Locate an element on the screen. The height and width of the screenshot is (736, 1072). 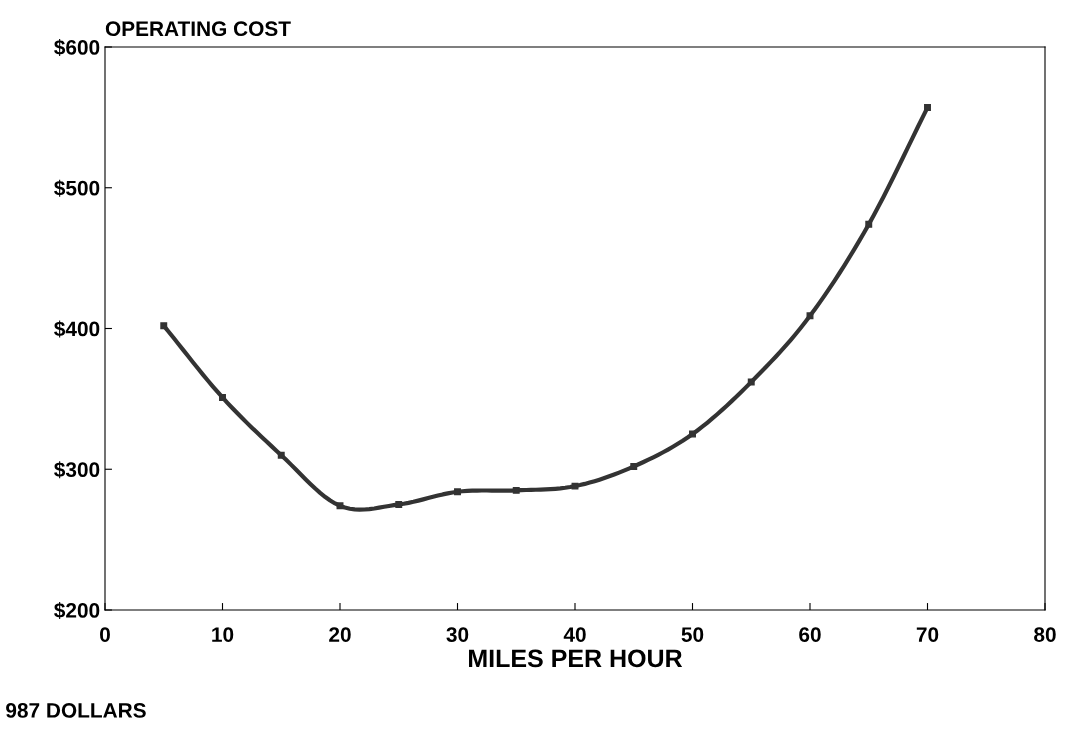
x-tick-label: 0 is located at coordinates (105, 634).